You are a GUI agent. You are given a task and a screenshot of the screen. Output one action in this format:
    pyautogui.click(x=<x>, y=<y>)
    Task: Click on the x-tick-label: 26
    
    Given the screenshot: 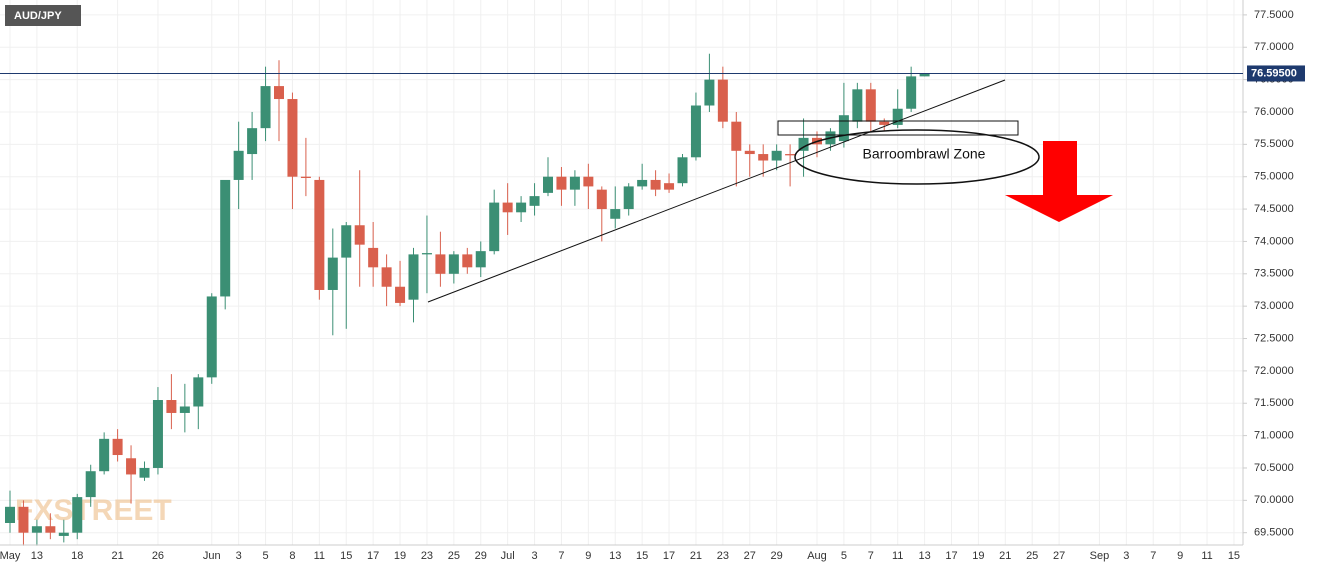 What is the action you would take?
    pyautogui.click(x=158, y=556)
    